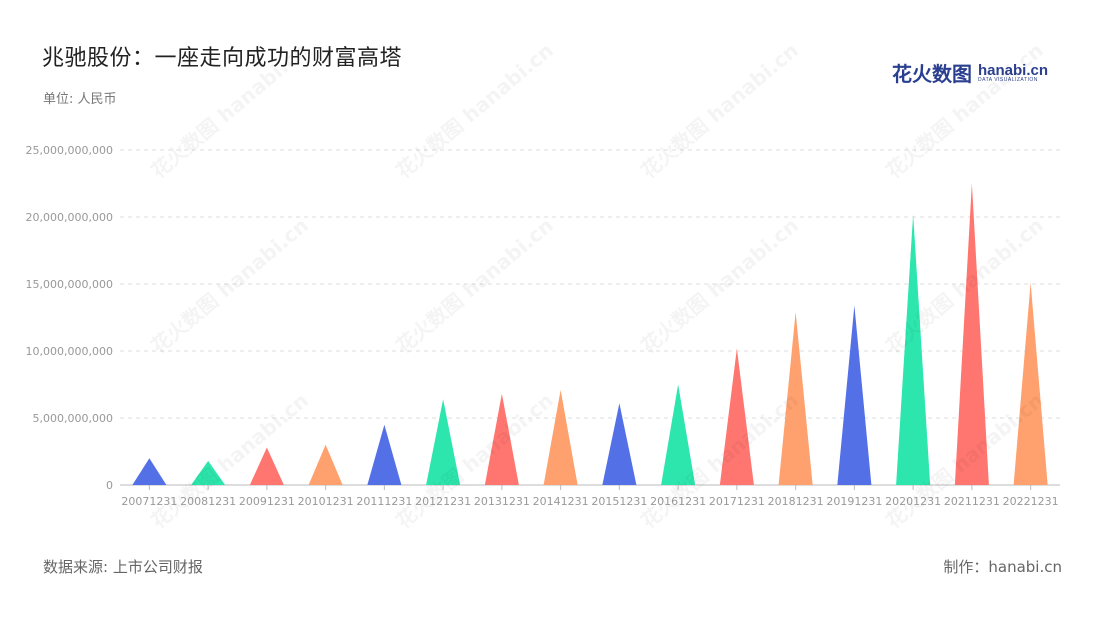 The image size is (1100, 620). Describe the element at coordinates (80, 99) in the screenshot. I see `unit-label: 单位: 人民币` at that location.